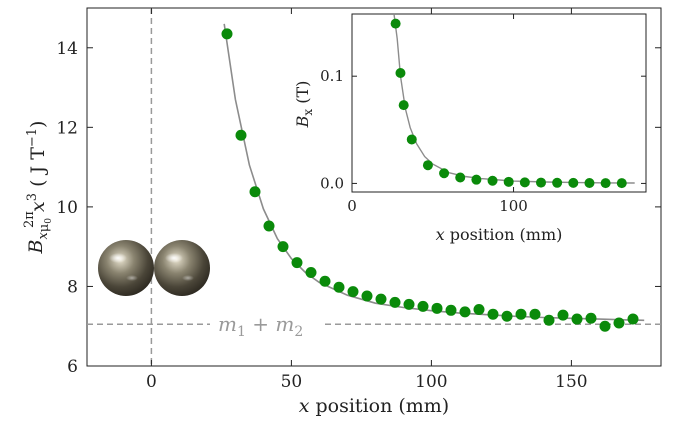  What do you see at coordinates (571, 382) in the screenshot?
I see `x-tick-label: 150` at bounding box center [571, 382].